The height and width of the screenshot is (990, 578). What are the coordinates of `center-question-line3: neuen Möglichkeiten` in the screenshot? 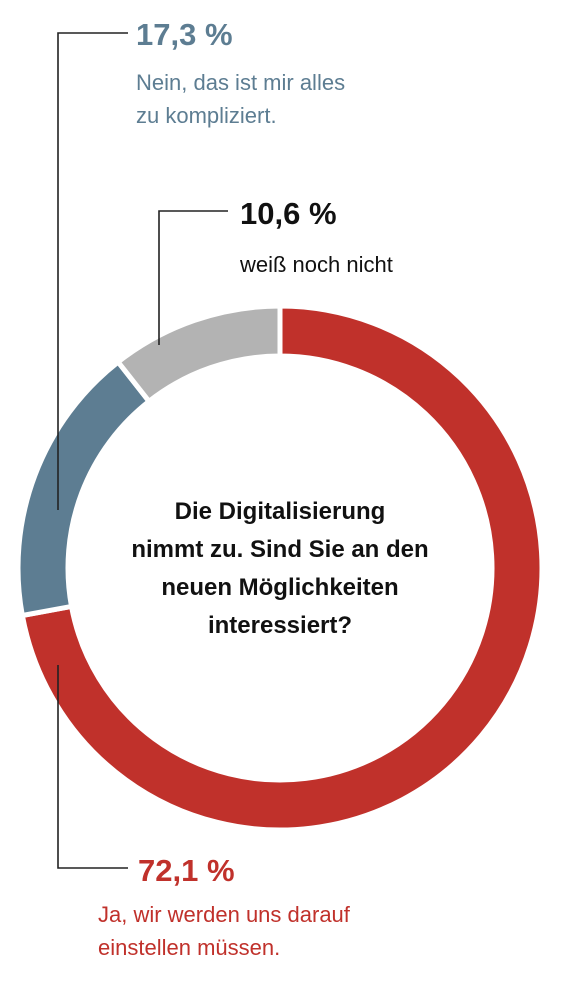 It's located at (279, 587).